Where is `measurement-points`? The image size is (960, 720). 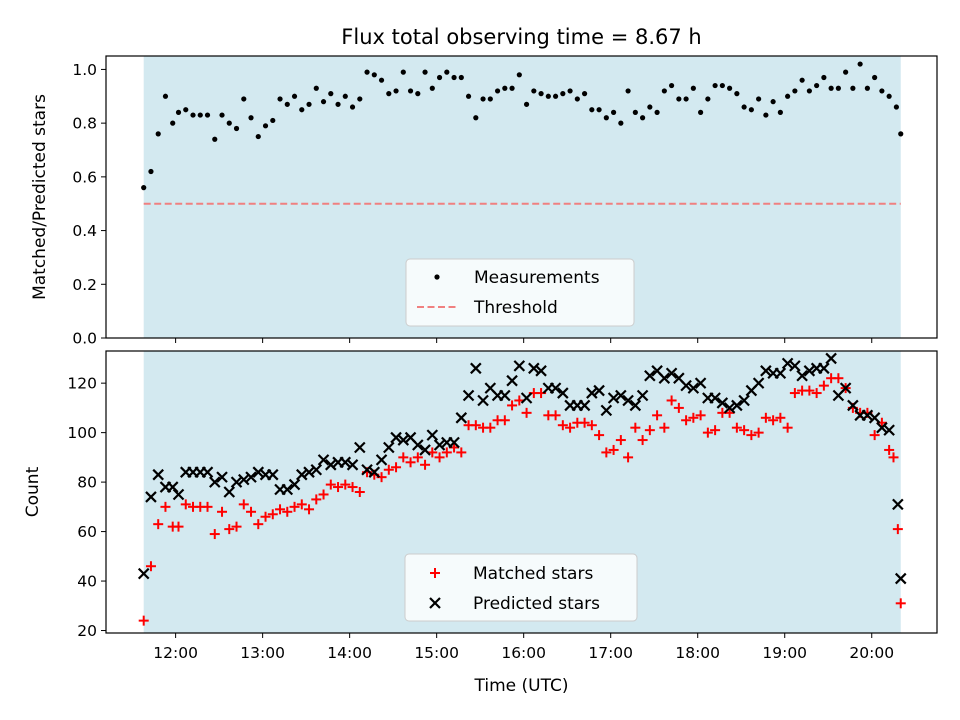
measurement-points is located at coordinates (522, 126).